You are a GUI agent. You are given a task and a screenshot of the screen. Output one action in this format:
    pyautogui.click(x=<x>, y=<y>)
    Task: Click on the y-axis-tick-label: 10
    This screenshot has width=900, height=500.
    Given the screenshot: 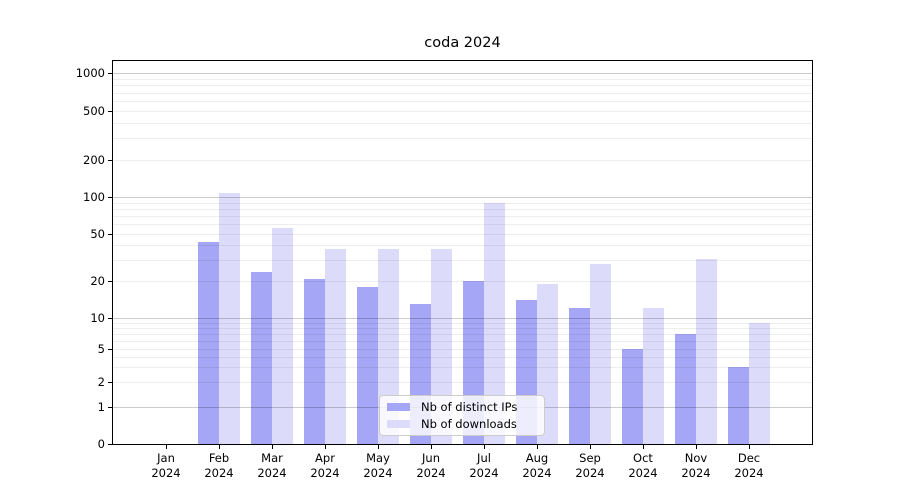 What is the action you would take?
    pyautogui.click(x=97, y=317)
    